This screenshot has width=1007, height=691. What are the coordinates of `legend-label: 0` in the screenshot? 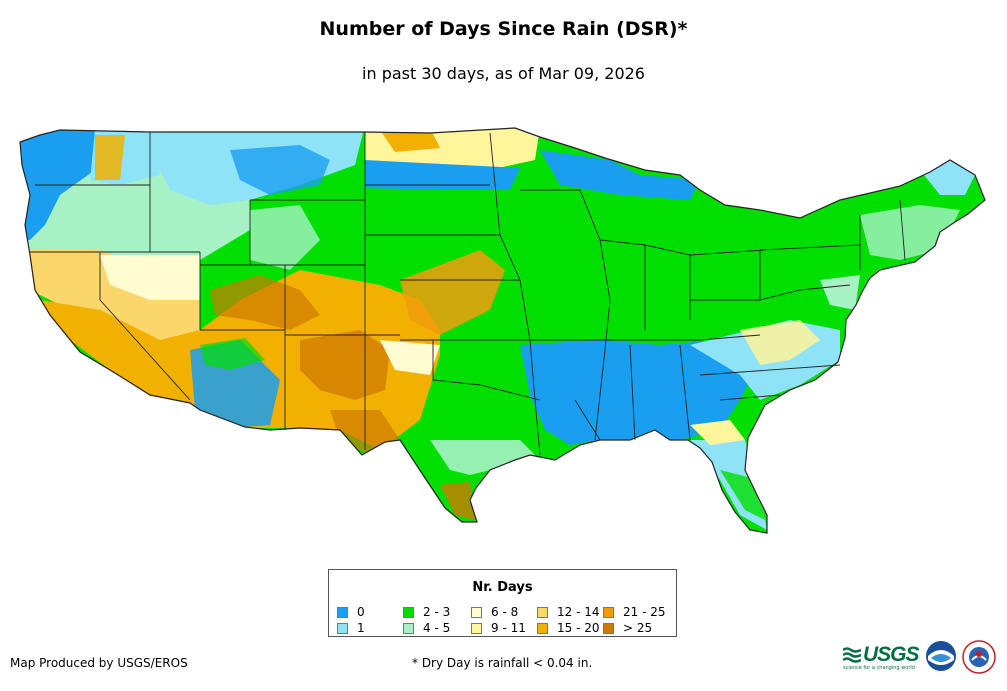 It's located at (361, 612).